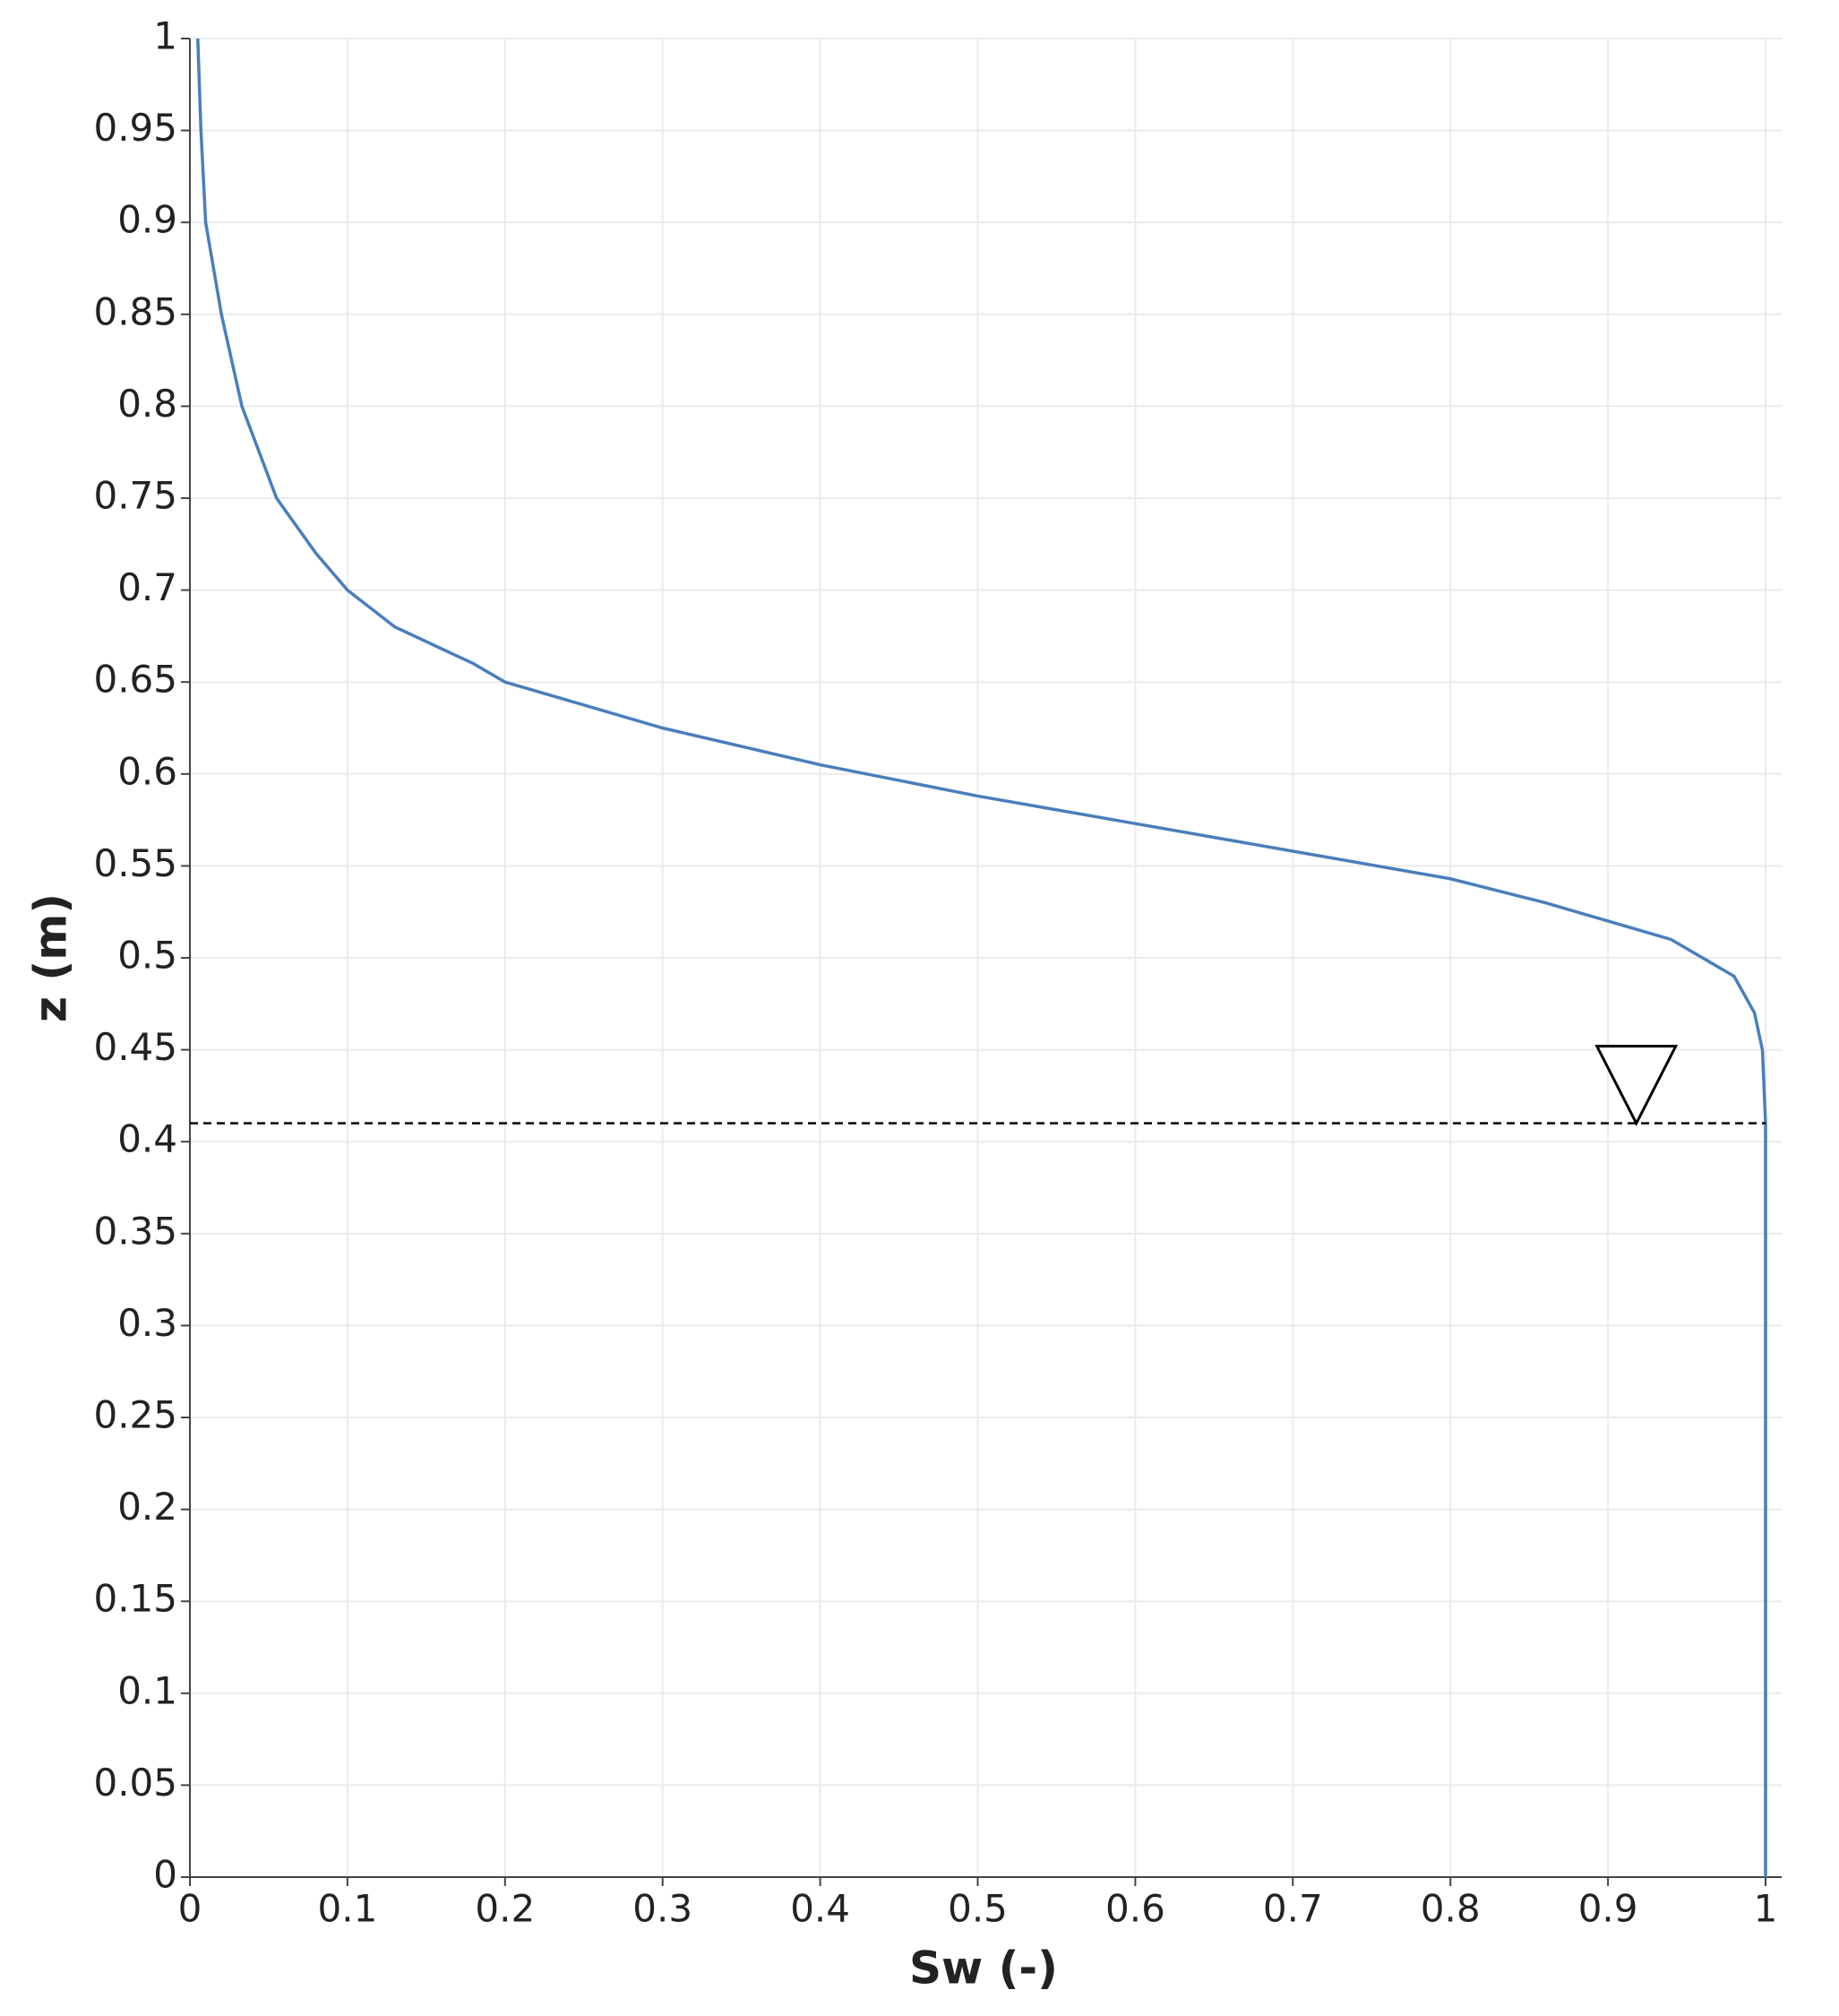  Describe the element at coordinates (135, 311) in the screenshot. I see `y-tick-label: 0.85` at that location.